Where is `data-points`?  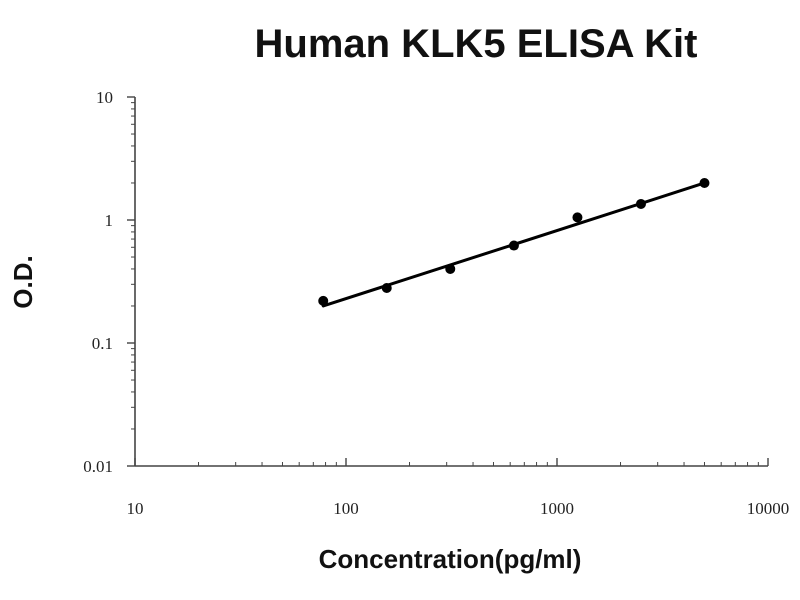
data-points is located at coordinates (514, 241).